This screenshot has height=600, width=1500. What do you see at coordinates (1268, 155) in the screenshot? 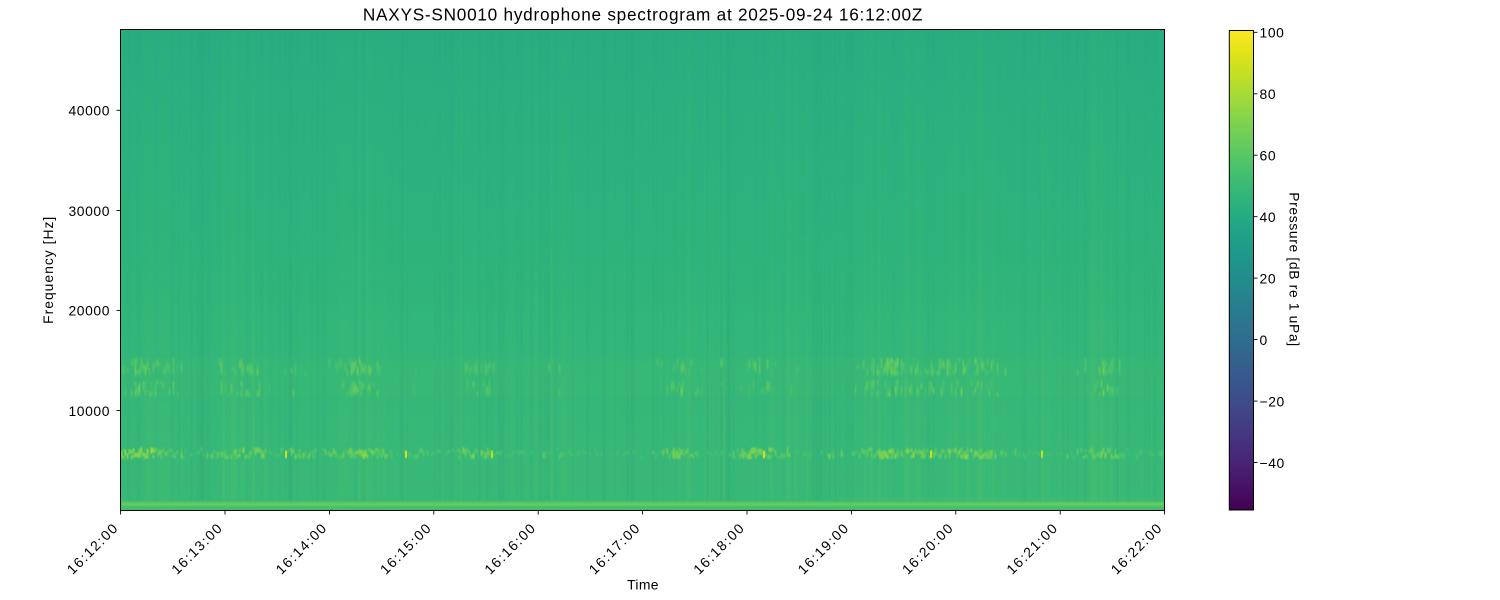
I see `svg-text: 60` at bounding box center [1268, 155].